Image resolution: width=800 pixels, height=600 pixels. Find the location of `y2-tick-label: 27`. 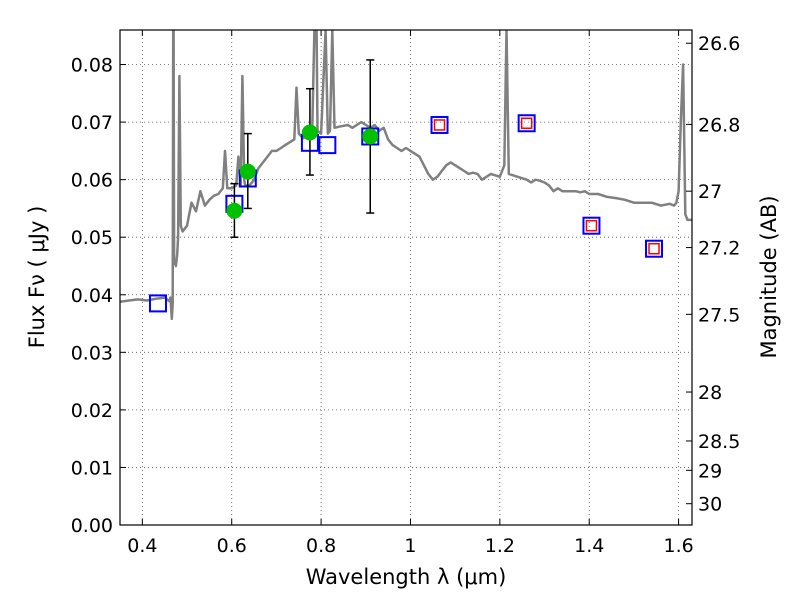

y2-tick-label: 27 is located at coordinates (710, 192).